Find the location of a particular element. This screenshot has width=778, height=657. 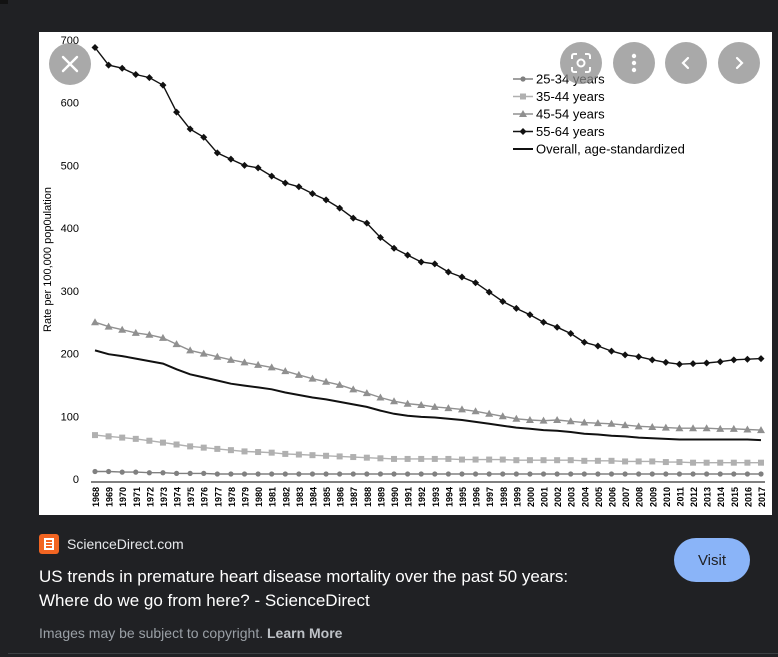

x-tick-label: 1974 is located at coordinates (178, 497).